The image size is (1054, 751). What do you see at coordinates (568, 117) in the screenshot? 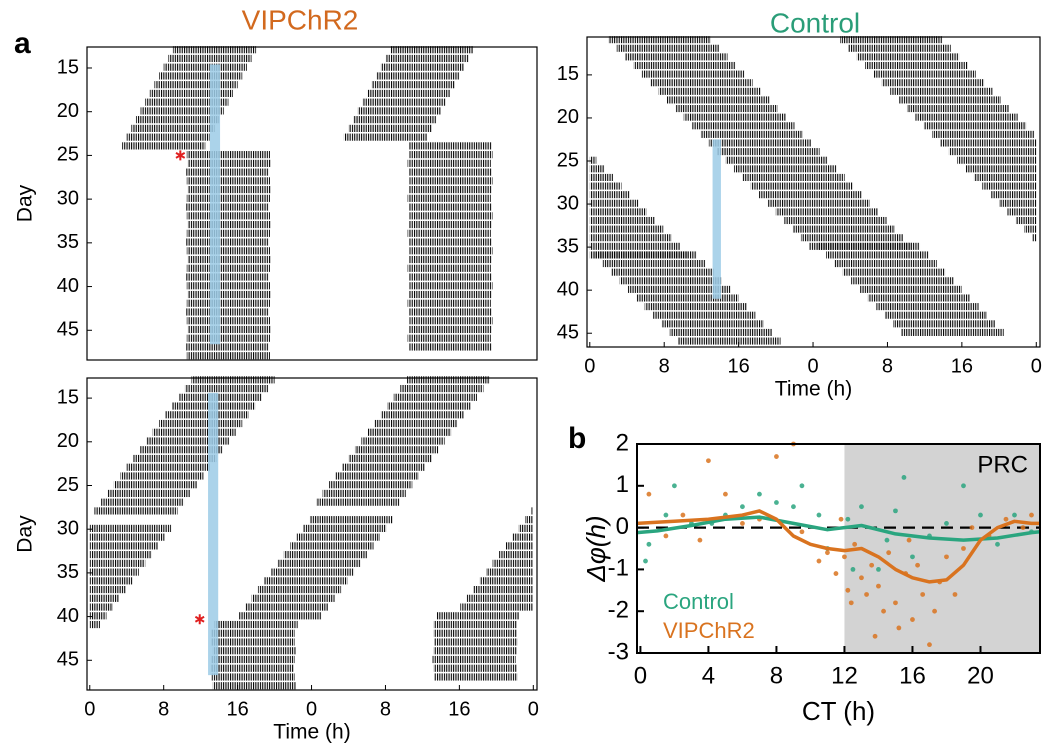
I see `y-tick-label: 20` at bounding box center [568, 117].